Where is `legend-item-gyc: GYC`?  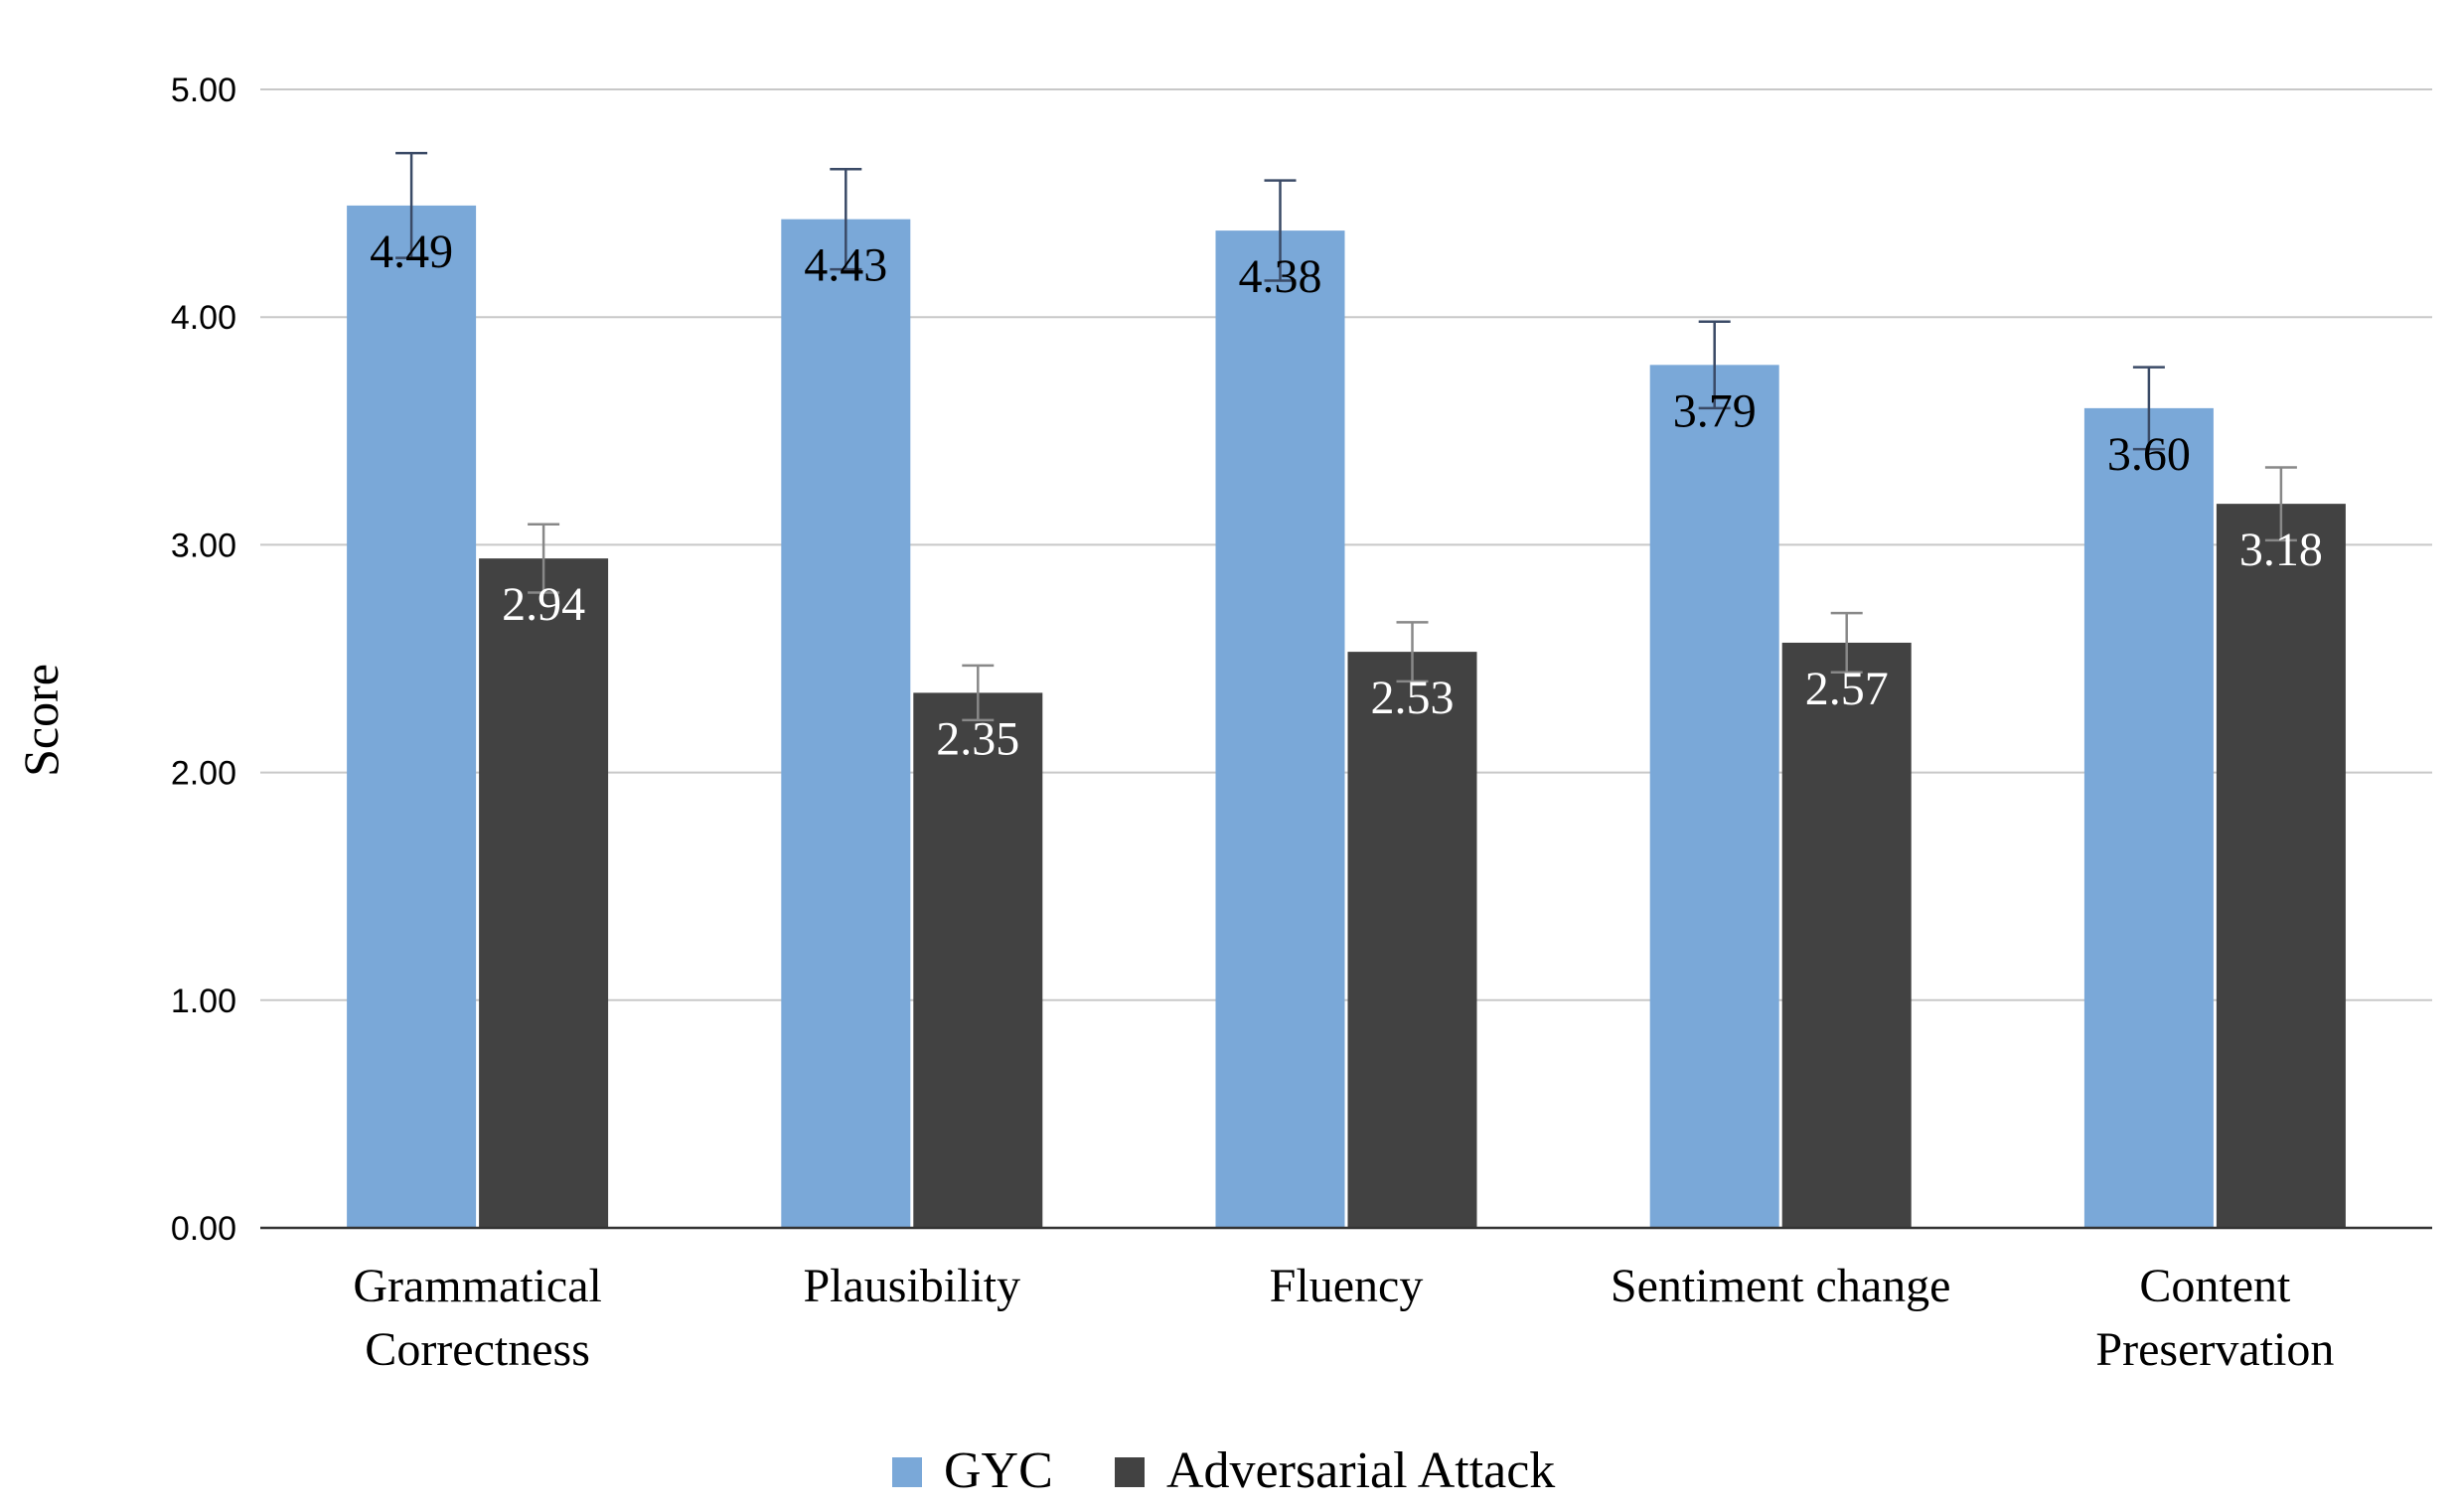
legend-item-gyc: GYC is located at coordinates (972, 1470).